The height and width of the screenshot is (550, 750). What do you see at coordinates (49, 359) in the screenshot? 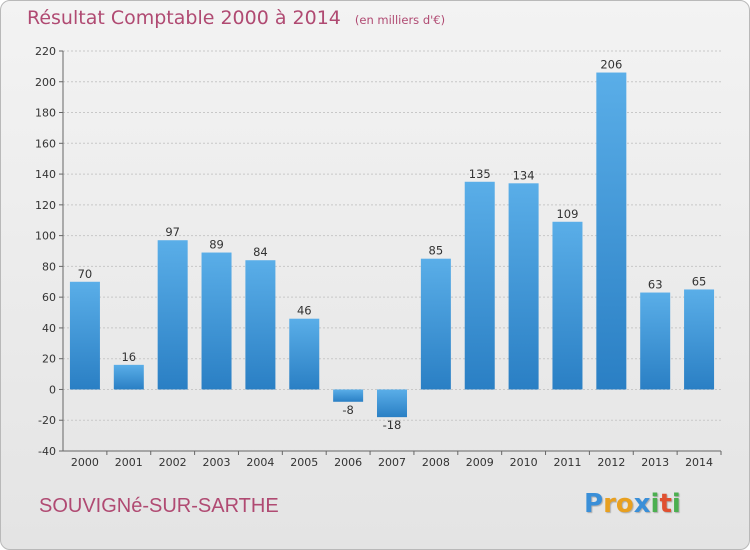
I see `y-tick-label: 20` at bounding box center [49, 359].